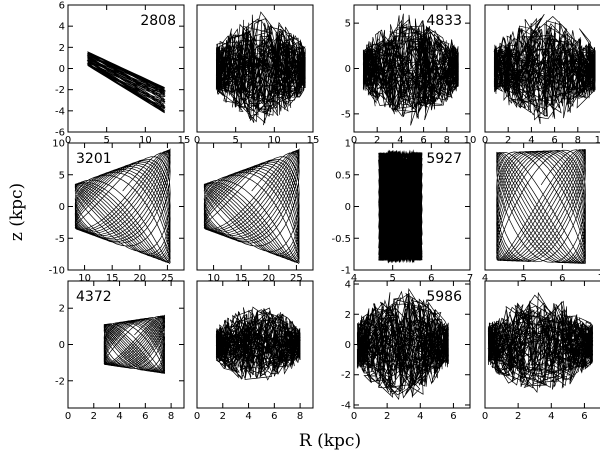 This screenshot has width=600, height=461. What do you see at coordinates (57, 271) in the screenshot?
I see `y-tick-label: -10` at bounding box center [57, 271].